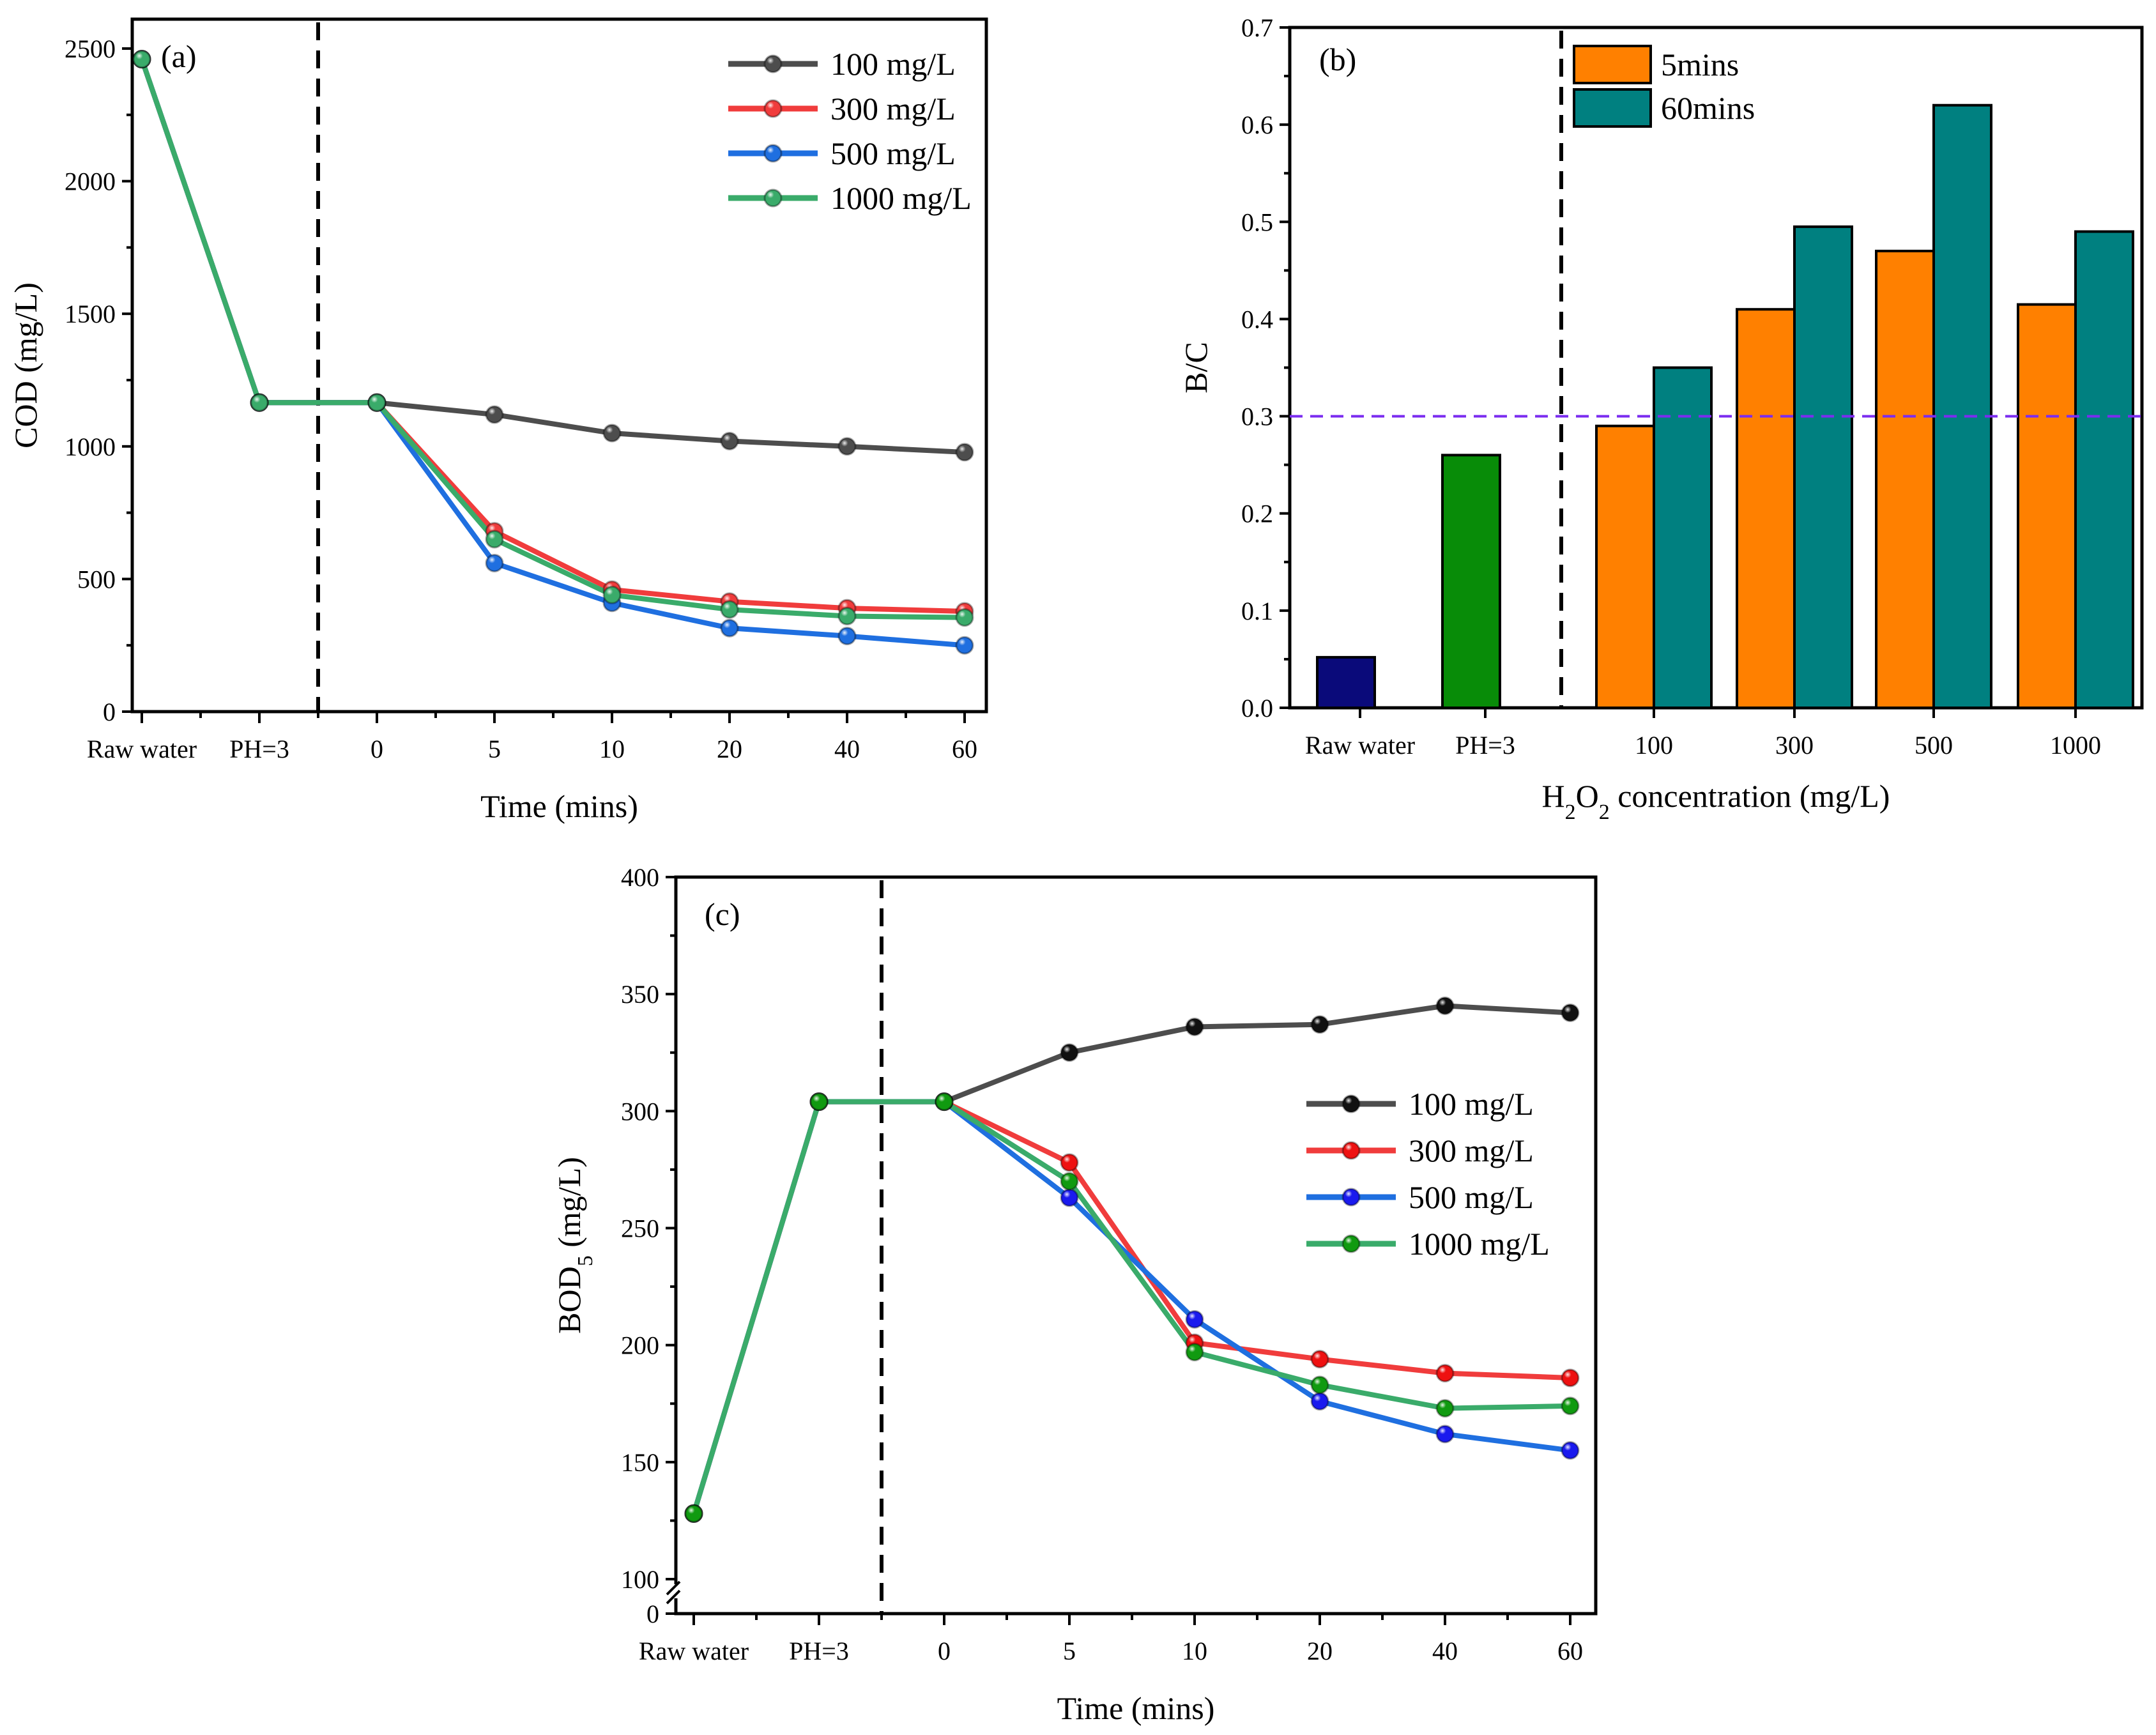 Image resolution: width=2156 pixels, height=1735 pixels. What do you see at coordinates (1479, 1244) in the screenshot?
I see `legend-label: 1000 mg/L` at bounding box center [1479, 1244].